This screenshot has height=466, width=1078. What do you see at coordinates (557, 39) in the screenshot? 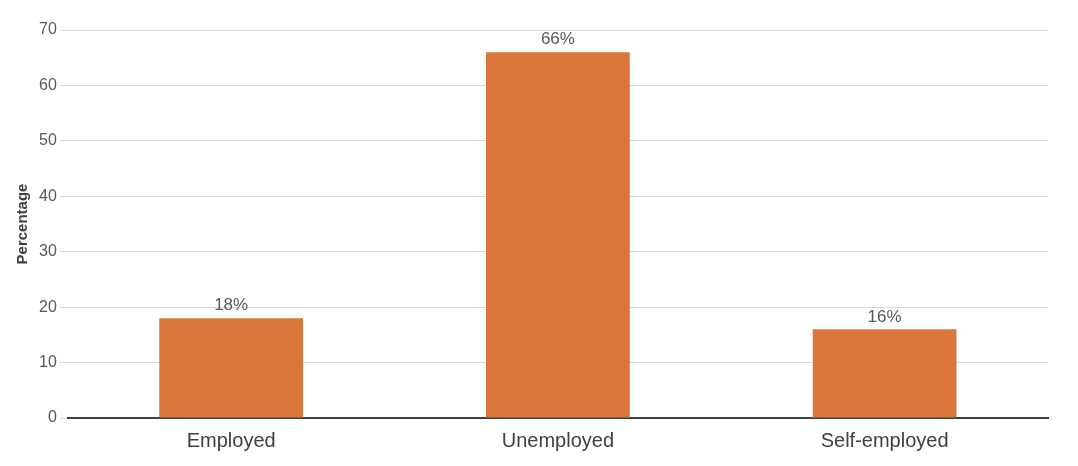
I see `data-label: 66%` at bounding box center [557, 39].